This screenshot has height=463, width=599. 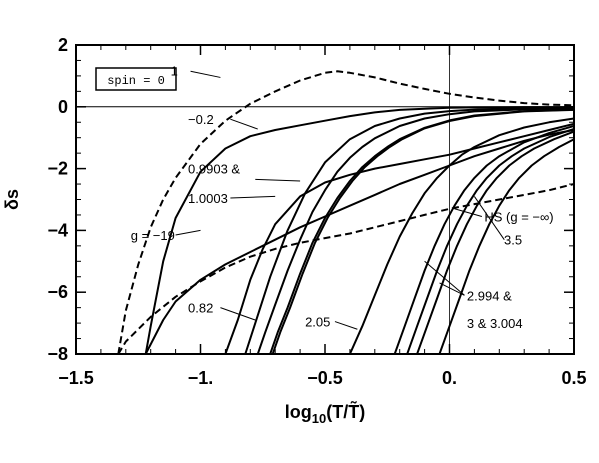 What do you see at coordinates (325, 378) in the screenshot?
I see `x-tick-label: −0.5` at bounding box center [325, 378].